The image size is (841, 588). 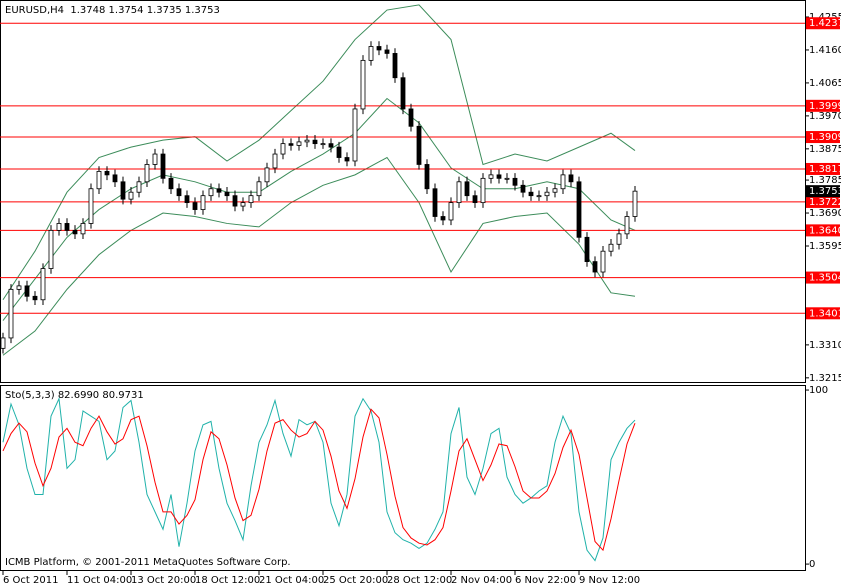 I want to click on level-label: 1.4237, so click(x=825, y=23).